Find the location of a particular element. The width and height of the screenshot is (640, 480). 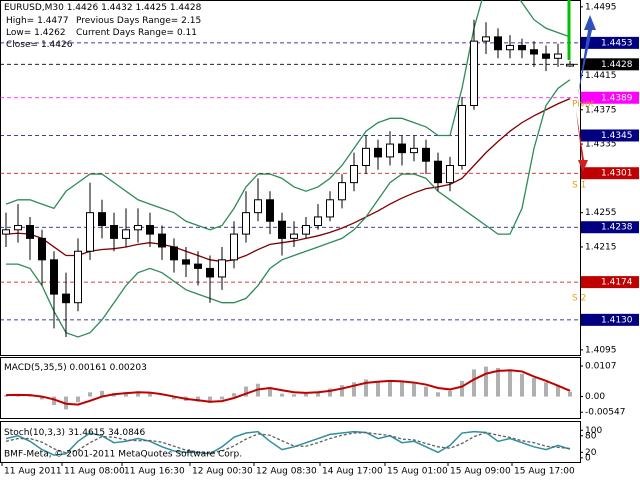

info-label: Close= is located at coordinates (22, 45).